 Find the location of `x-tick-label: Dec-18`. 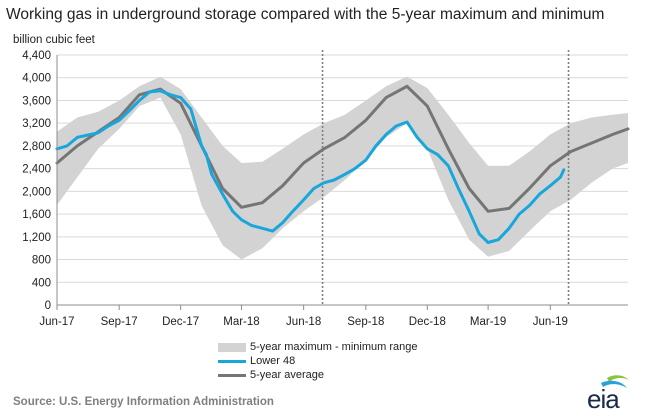

x-tick-label: Dec-18 is located at coordinates (427, 322).